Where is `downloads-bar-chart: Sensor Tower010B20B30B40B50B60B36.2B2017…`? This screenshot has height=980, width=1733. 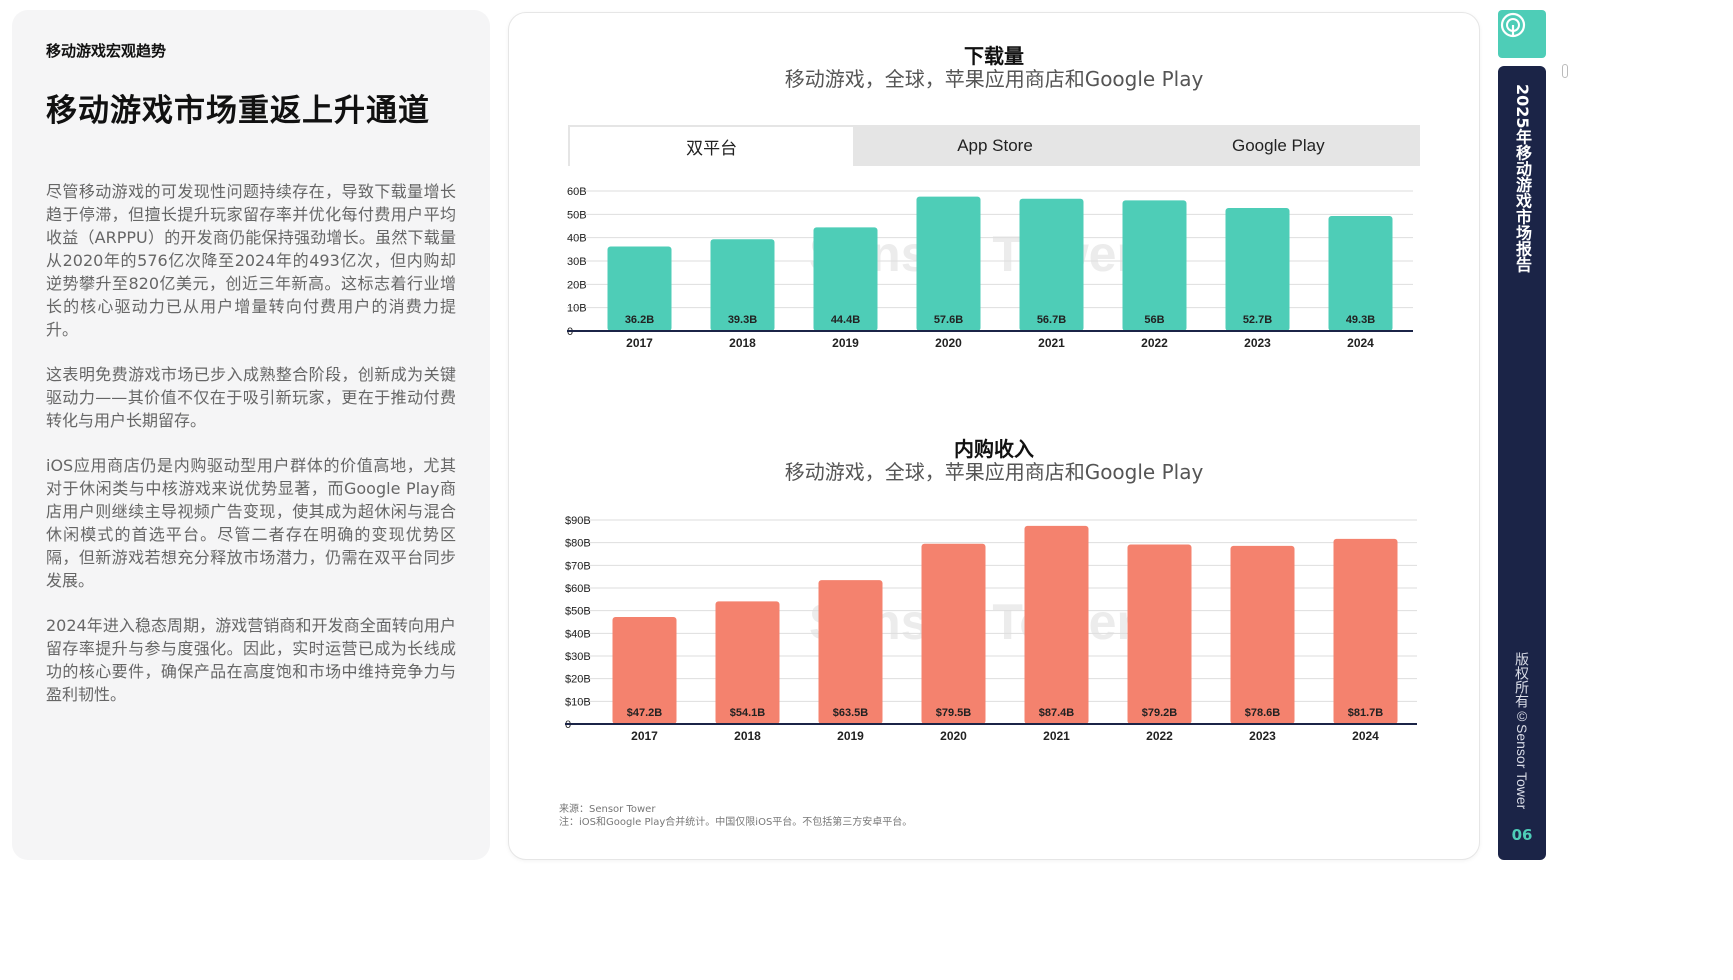
downloads-bar-chart: Sensor Tower010B20B30B40B50B60B36.2B2017… is located at coordinates (990, 268).